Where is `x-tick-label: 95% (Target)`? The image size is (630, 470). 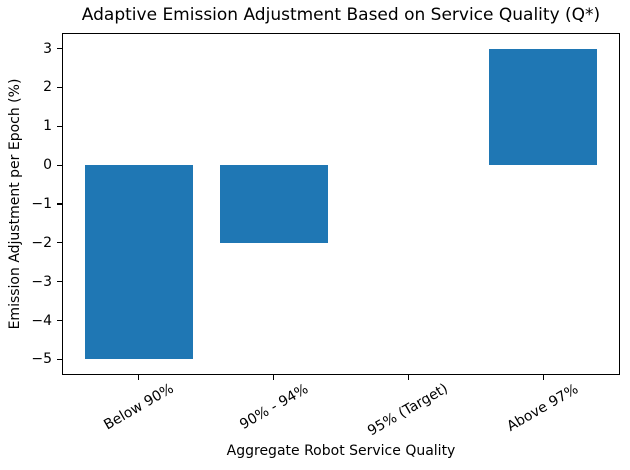 x-tick-label: 95% (Target) is located at coordinates (408, 410).